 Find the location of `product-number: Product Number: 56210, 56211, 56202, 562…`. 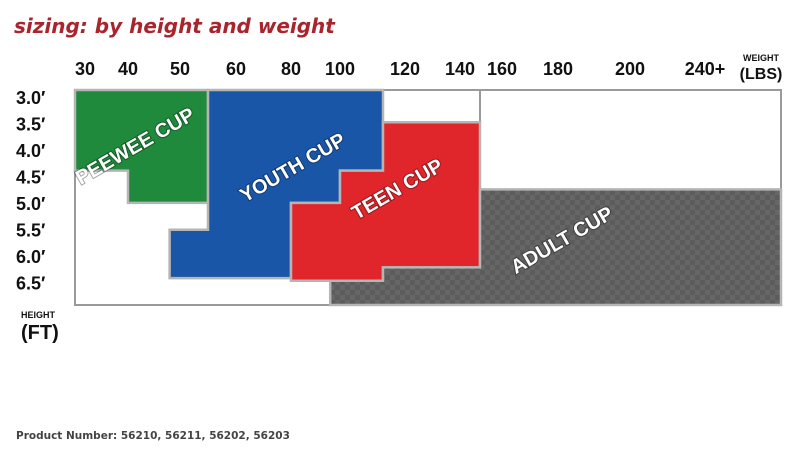

product-number: Product Number: 56210, 56211, 56202, 562… is located at coordinates (153, 436).